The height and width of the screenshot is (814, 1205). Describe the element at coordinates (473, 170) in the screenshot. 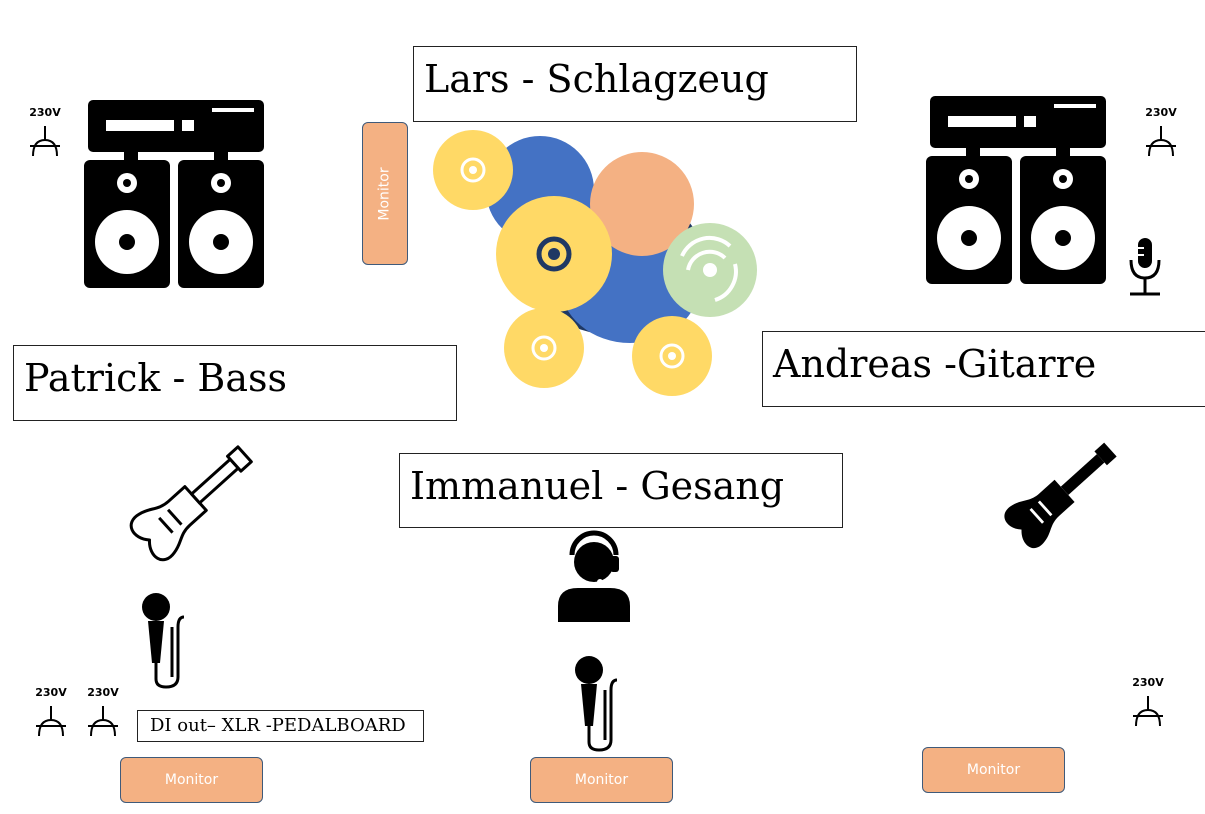

I see `crash-cymbal` at that location.